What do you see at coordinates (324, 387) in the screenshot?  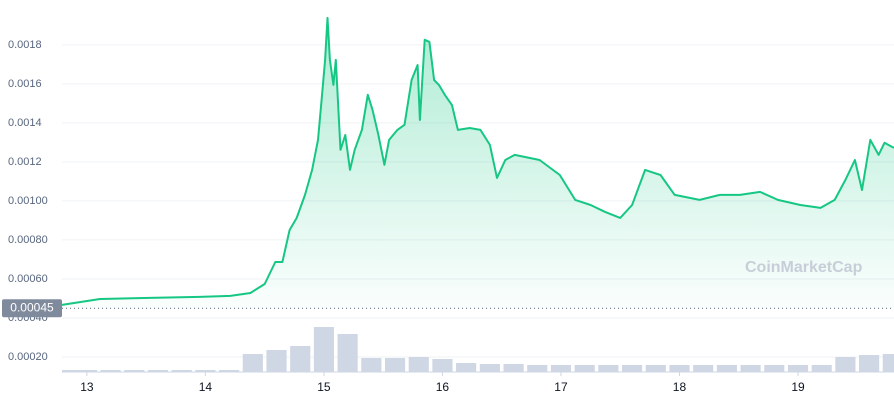 I see `x-tick-label: 15` at bounding box center [324, 387].